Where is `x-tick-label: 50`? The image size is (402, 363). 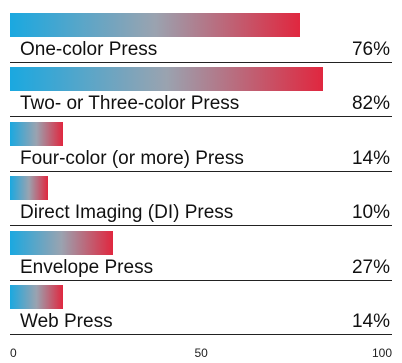 x-tick-label: 50 is located at coordinates (201, 353).